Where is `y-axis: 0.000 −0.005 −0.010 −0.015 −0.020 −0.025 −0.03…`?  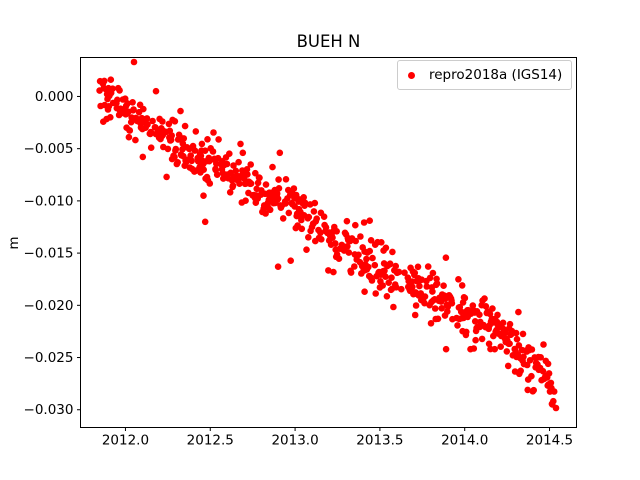 y-axis: 0.000 −0.005 −0.010 −0.015 −0.020 −0.025 −0.03… is located at coordinates (52, 253).